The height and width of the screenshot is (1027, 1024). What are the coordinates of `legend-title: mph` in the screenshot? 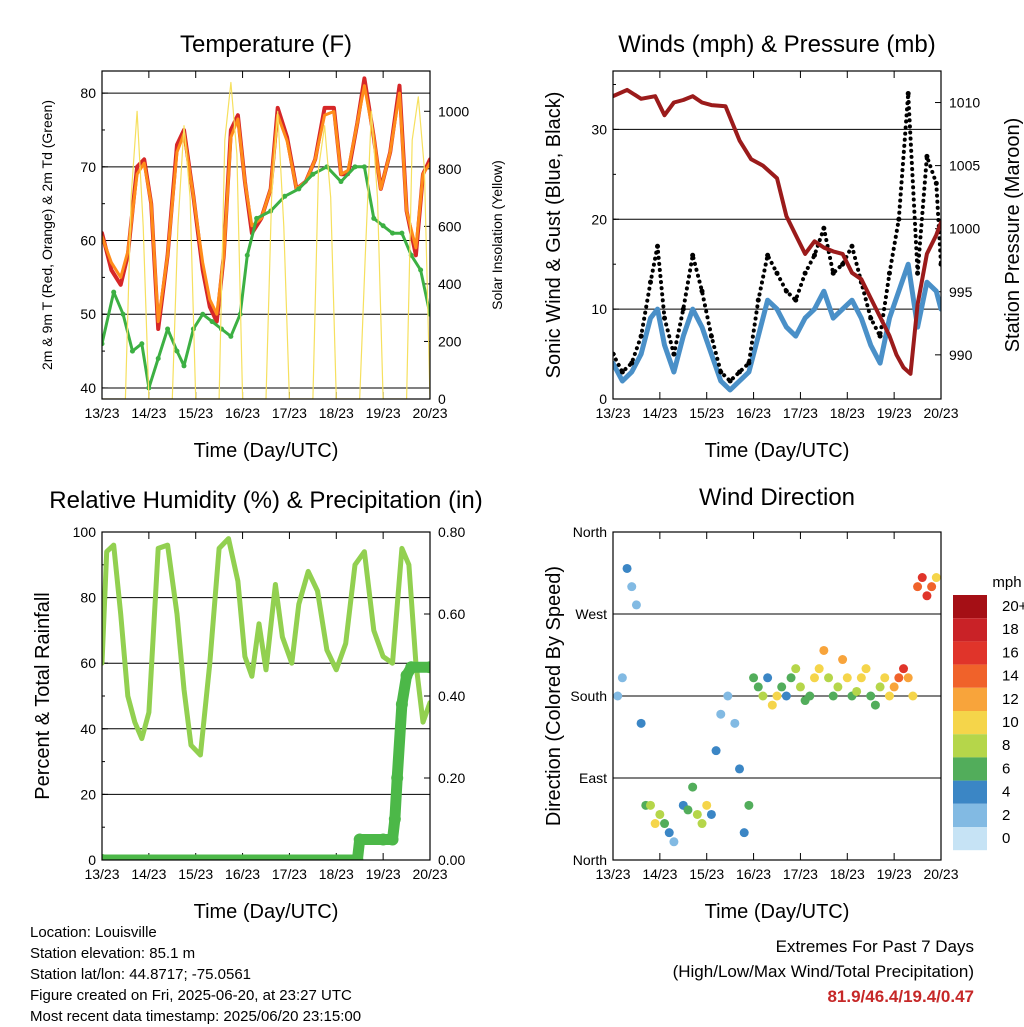 It's located at (1006, 582).